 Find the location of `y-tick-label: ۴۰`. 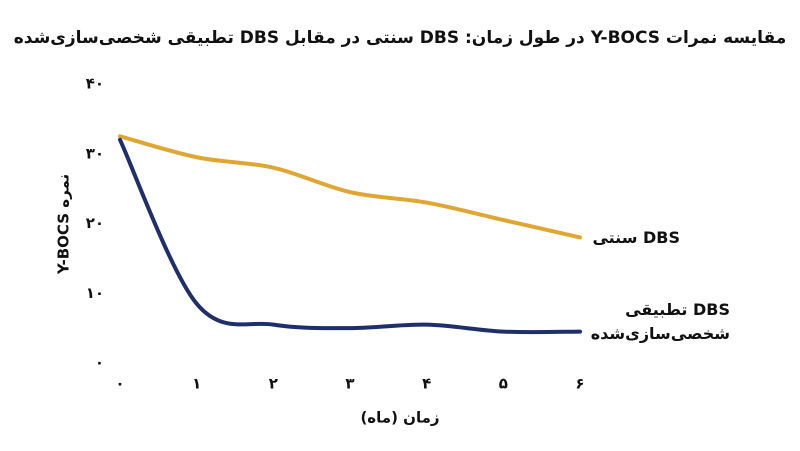

y-tick-label: ۴۰ is located at coordinates (95, 84).